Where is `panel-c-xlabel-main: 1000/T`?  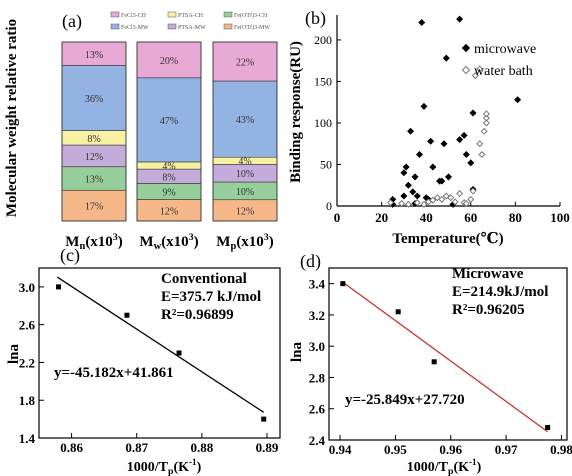 panel-c-xlabel-main: 1000/T is located at coordinates (148, 467).